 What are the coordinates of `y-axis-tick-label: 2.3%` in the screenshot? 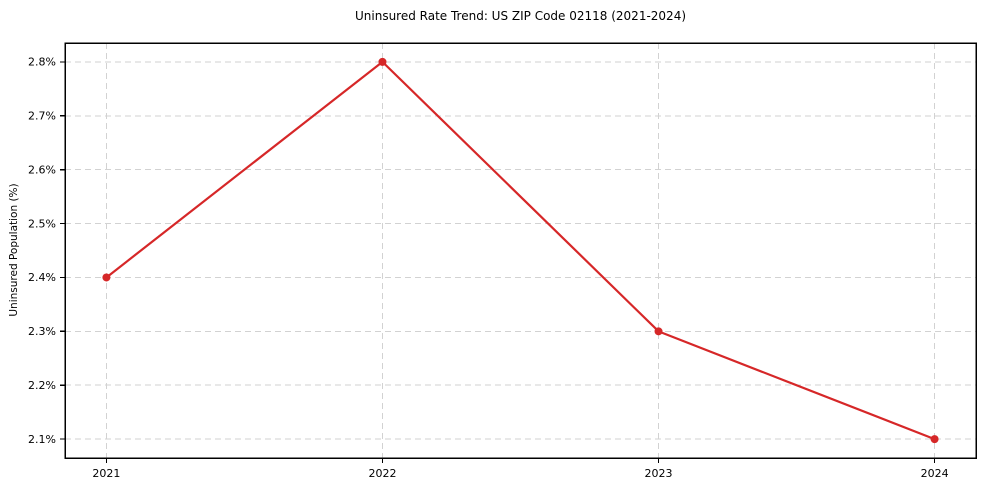 It's located at (42, 331).